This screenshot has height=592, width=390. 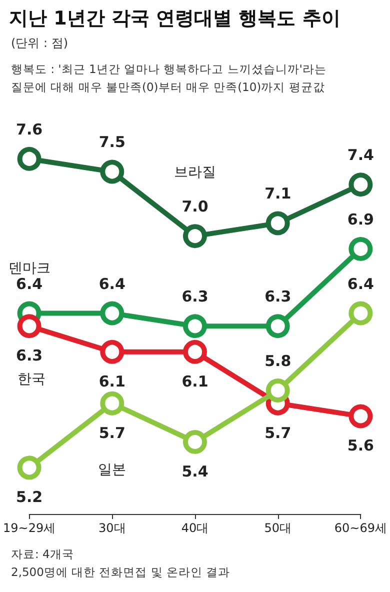 I want to click on x-tick-label: 30대, so click(x=112, y=528).